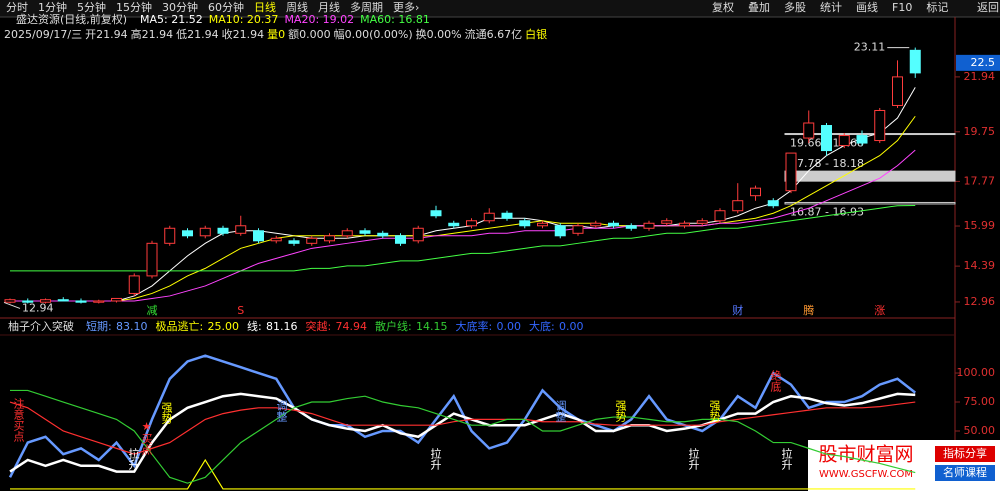 Image resolution: width=1000 pixels, height=491 pixels. I want to click on toolbar-button: 复权, so click(723, 7).